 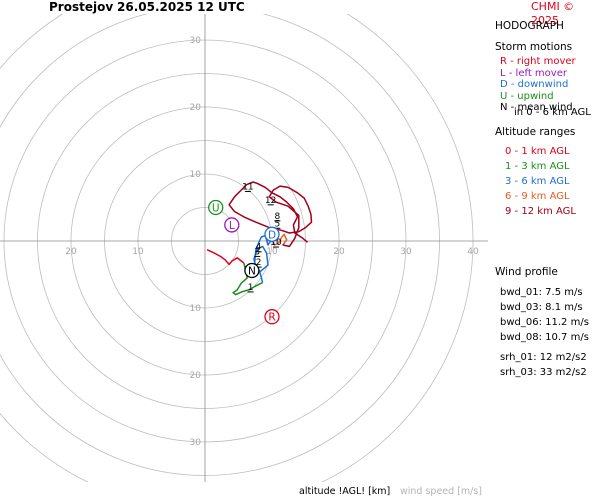 I want to click on storm-legend-item: L - left mover, so click(x=533, y=73).